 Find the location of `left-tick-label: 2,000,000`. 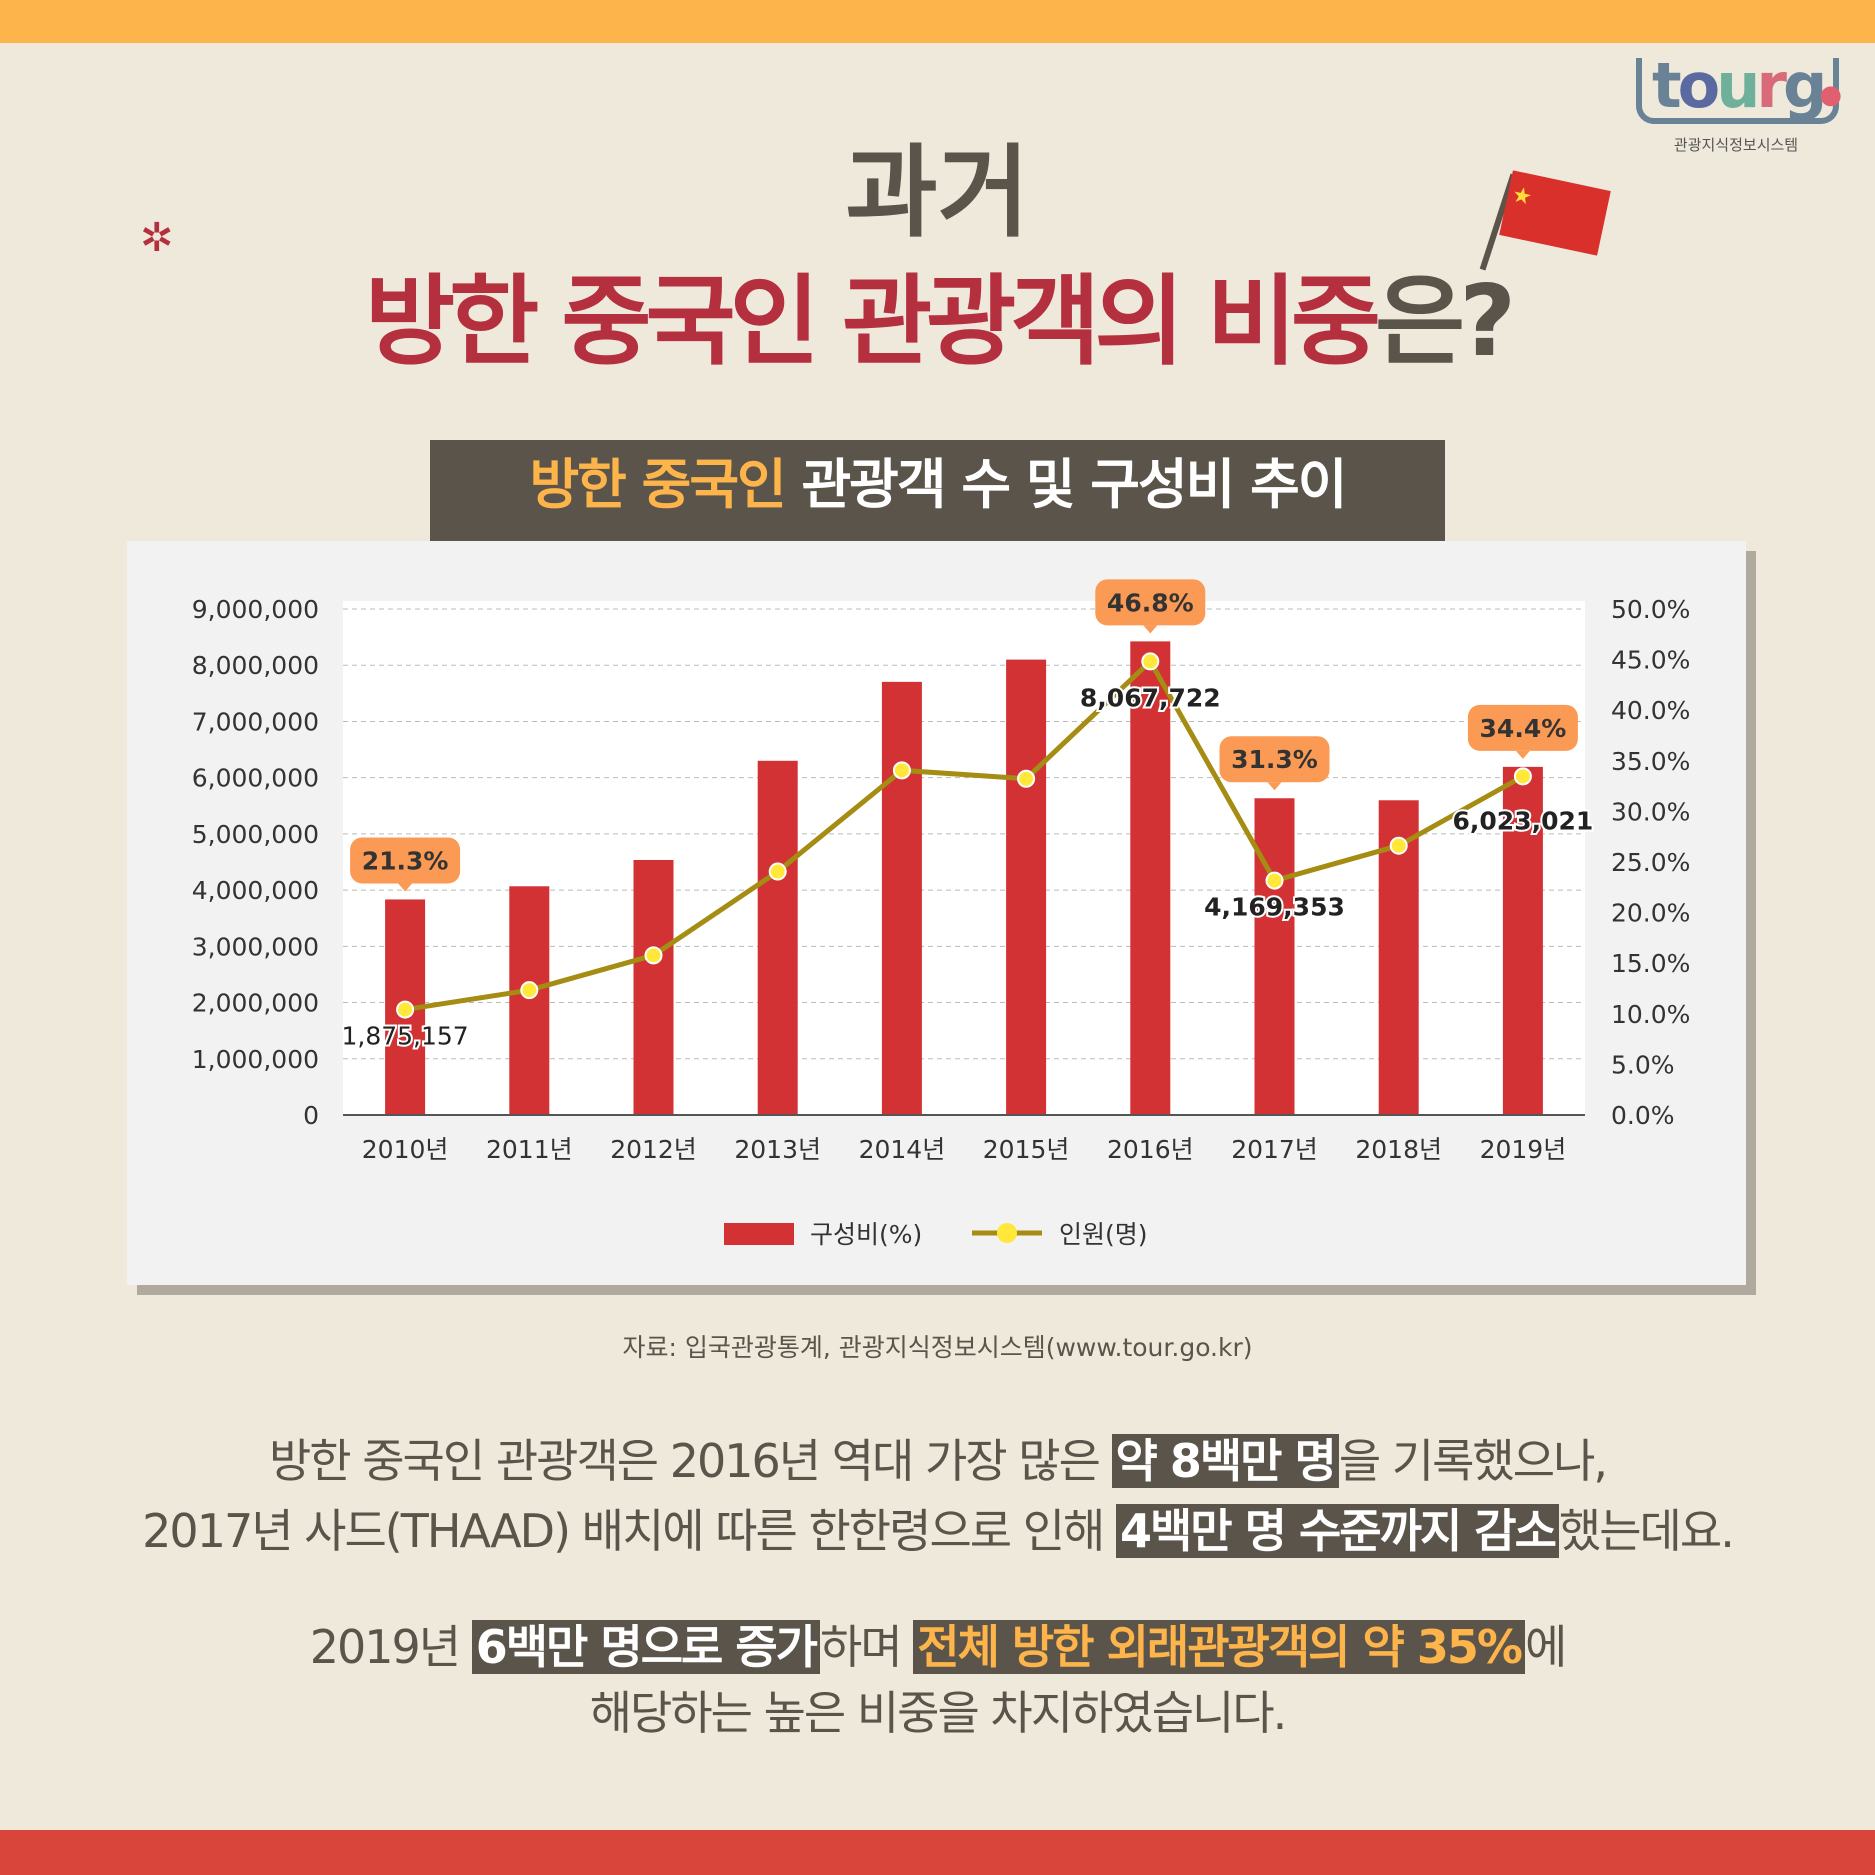

left-tick-label: 2,000,000 is located at coordinates (255, 1003).